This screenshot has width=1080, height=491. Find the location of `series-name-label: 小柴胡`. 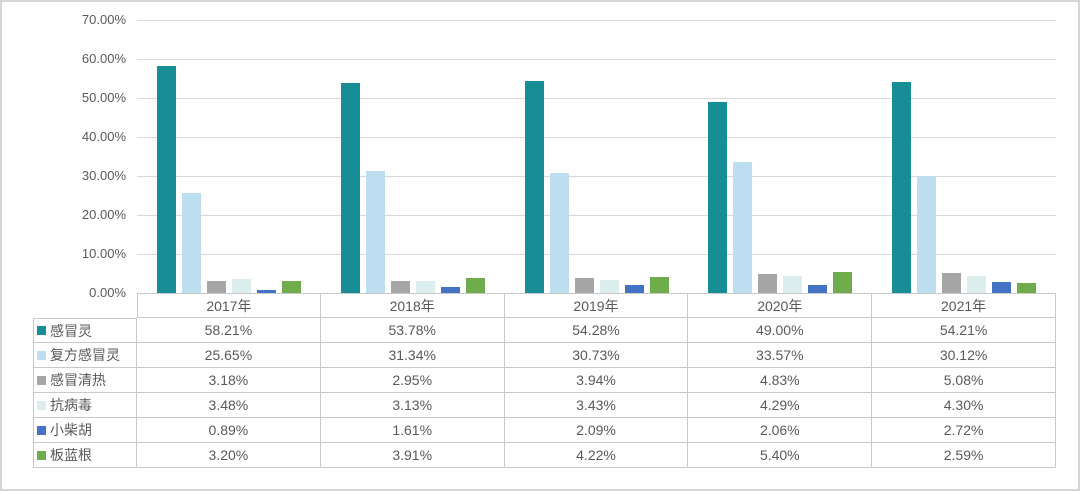

series-name-label: 小柴胡 is located at coordinates (71, 430).